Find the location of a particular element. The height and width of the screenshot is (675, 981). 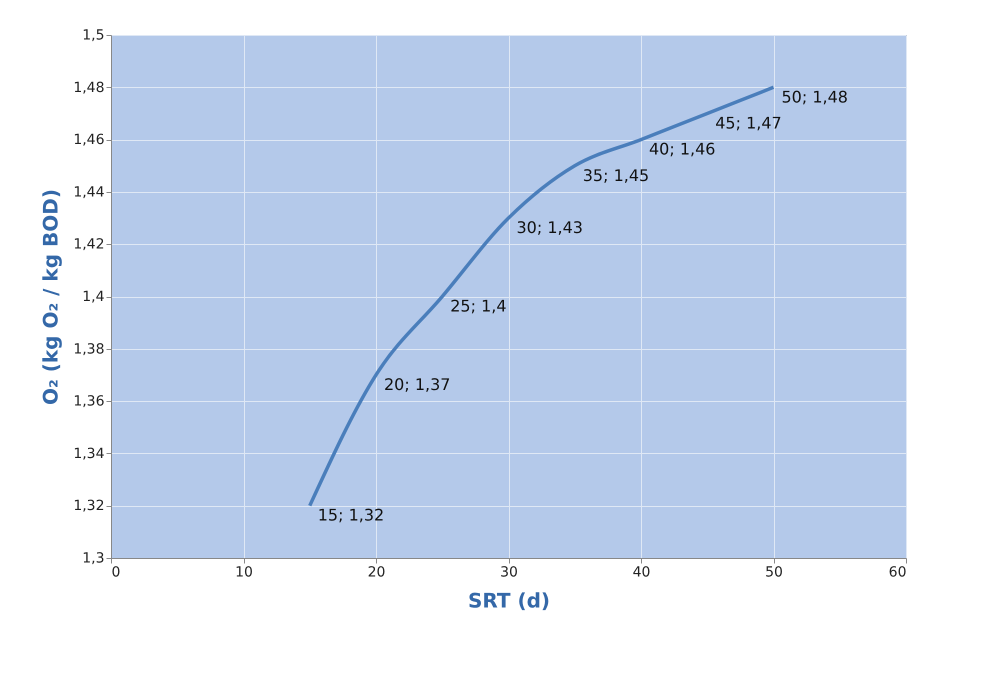

x-axis-title: SRT (d) is located at coordinates (509, 600).